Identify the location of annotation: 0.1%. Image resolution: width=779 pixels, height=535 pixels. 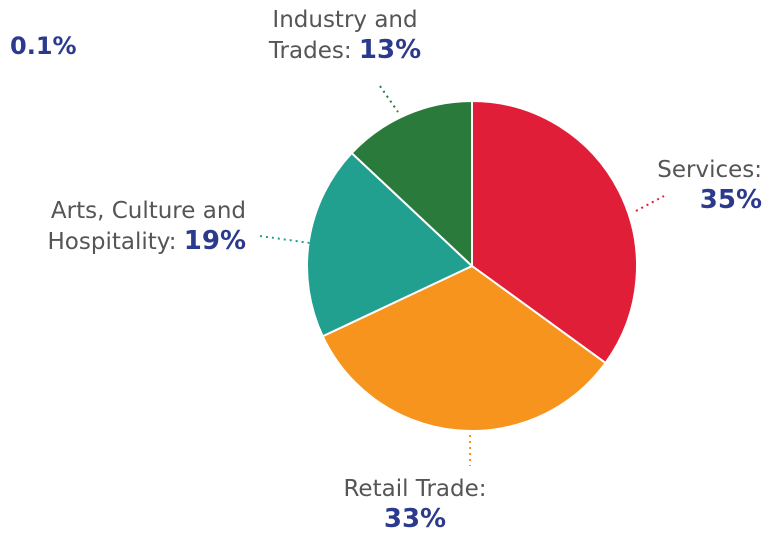
(43, 46).